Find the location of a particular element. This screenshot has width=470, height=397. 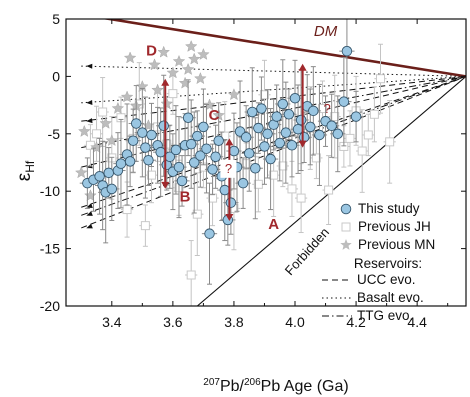

red-arrowhead-up is located at coordinates (229, 142).